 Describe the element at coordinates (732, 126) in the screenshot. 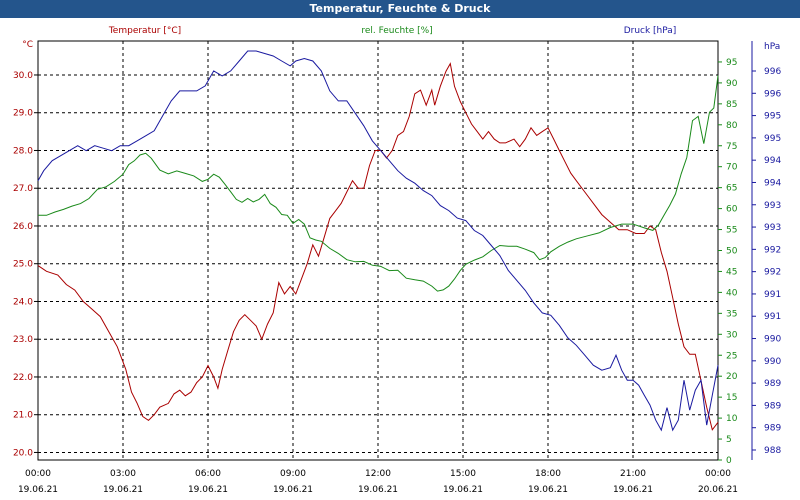

I see `humidity-tick-label: 80` at that location.